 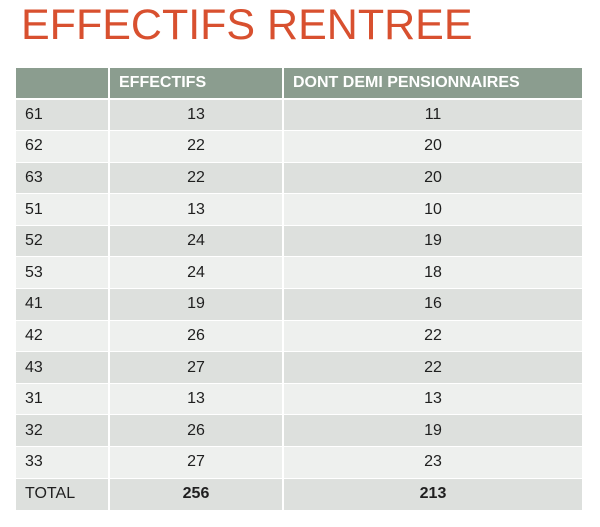 What do you see at coordinates (432, 115) in the screenshot?
I see `demi-pensionnaires-value: 11` at bounding box center [432, 115].